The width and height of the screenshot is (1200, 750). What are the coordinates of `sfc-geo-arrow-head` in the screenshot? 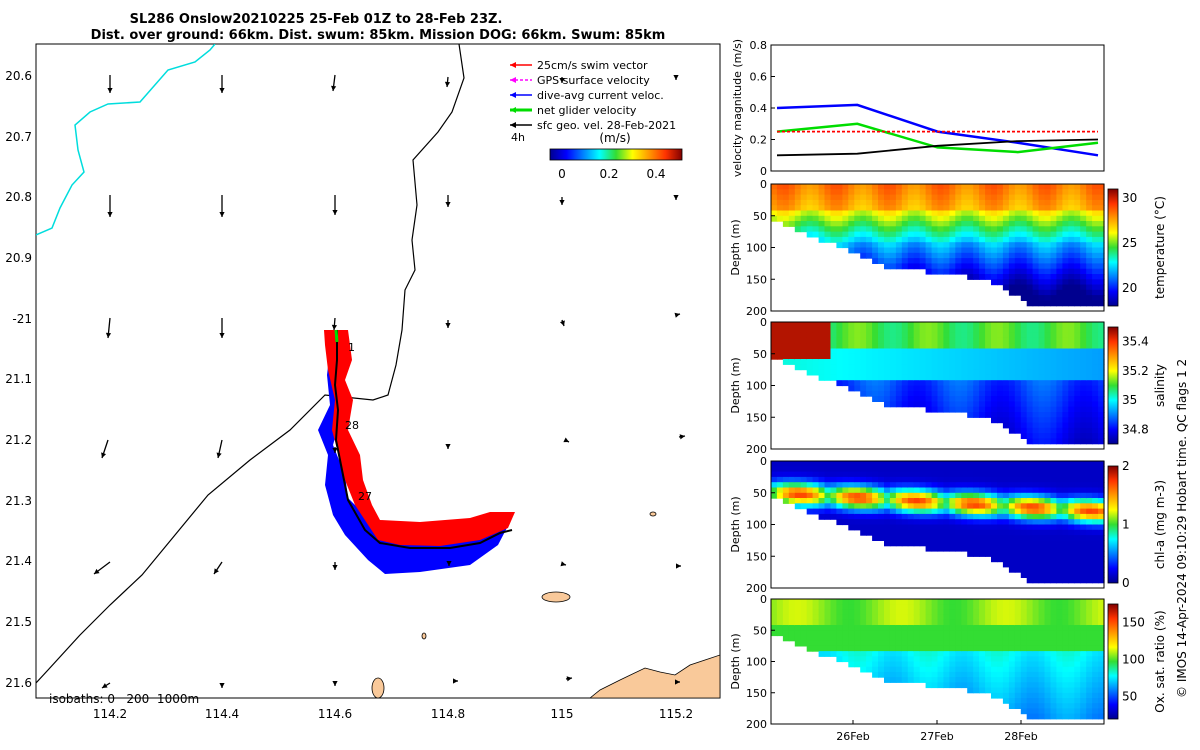 It's located at (335, 567).